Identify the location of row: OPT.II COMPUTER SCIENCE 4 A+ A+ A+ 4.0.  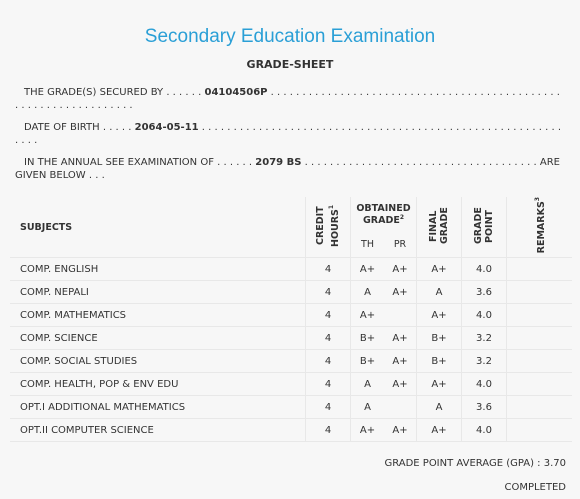
(291, 430).